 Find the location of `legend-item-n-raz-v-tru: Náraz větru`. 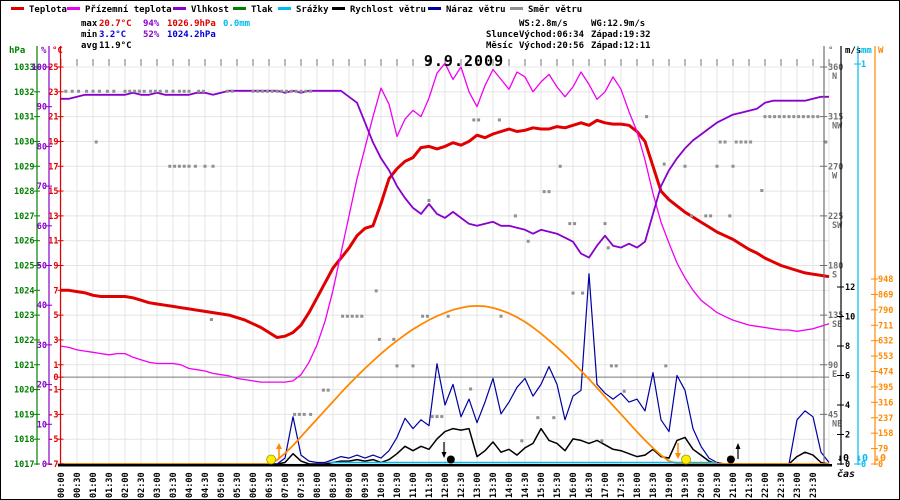

legend-item-n-raz-v-tru: Náraz větru is located at coordinates (467, 11).